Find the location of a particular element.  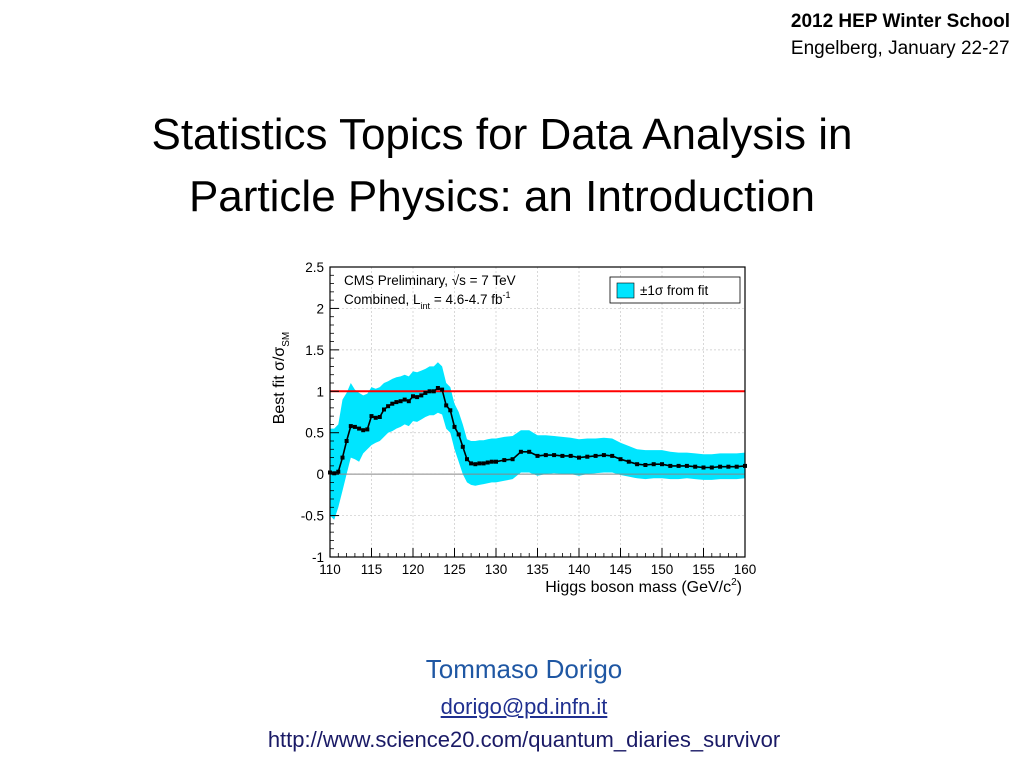

y-tick-label: 0.5 is located at coordinates (314, 433).